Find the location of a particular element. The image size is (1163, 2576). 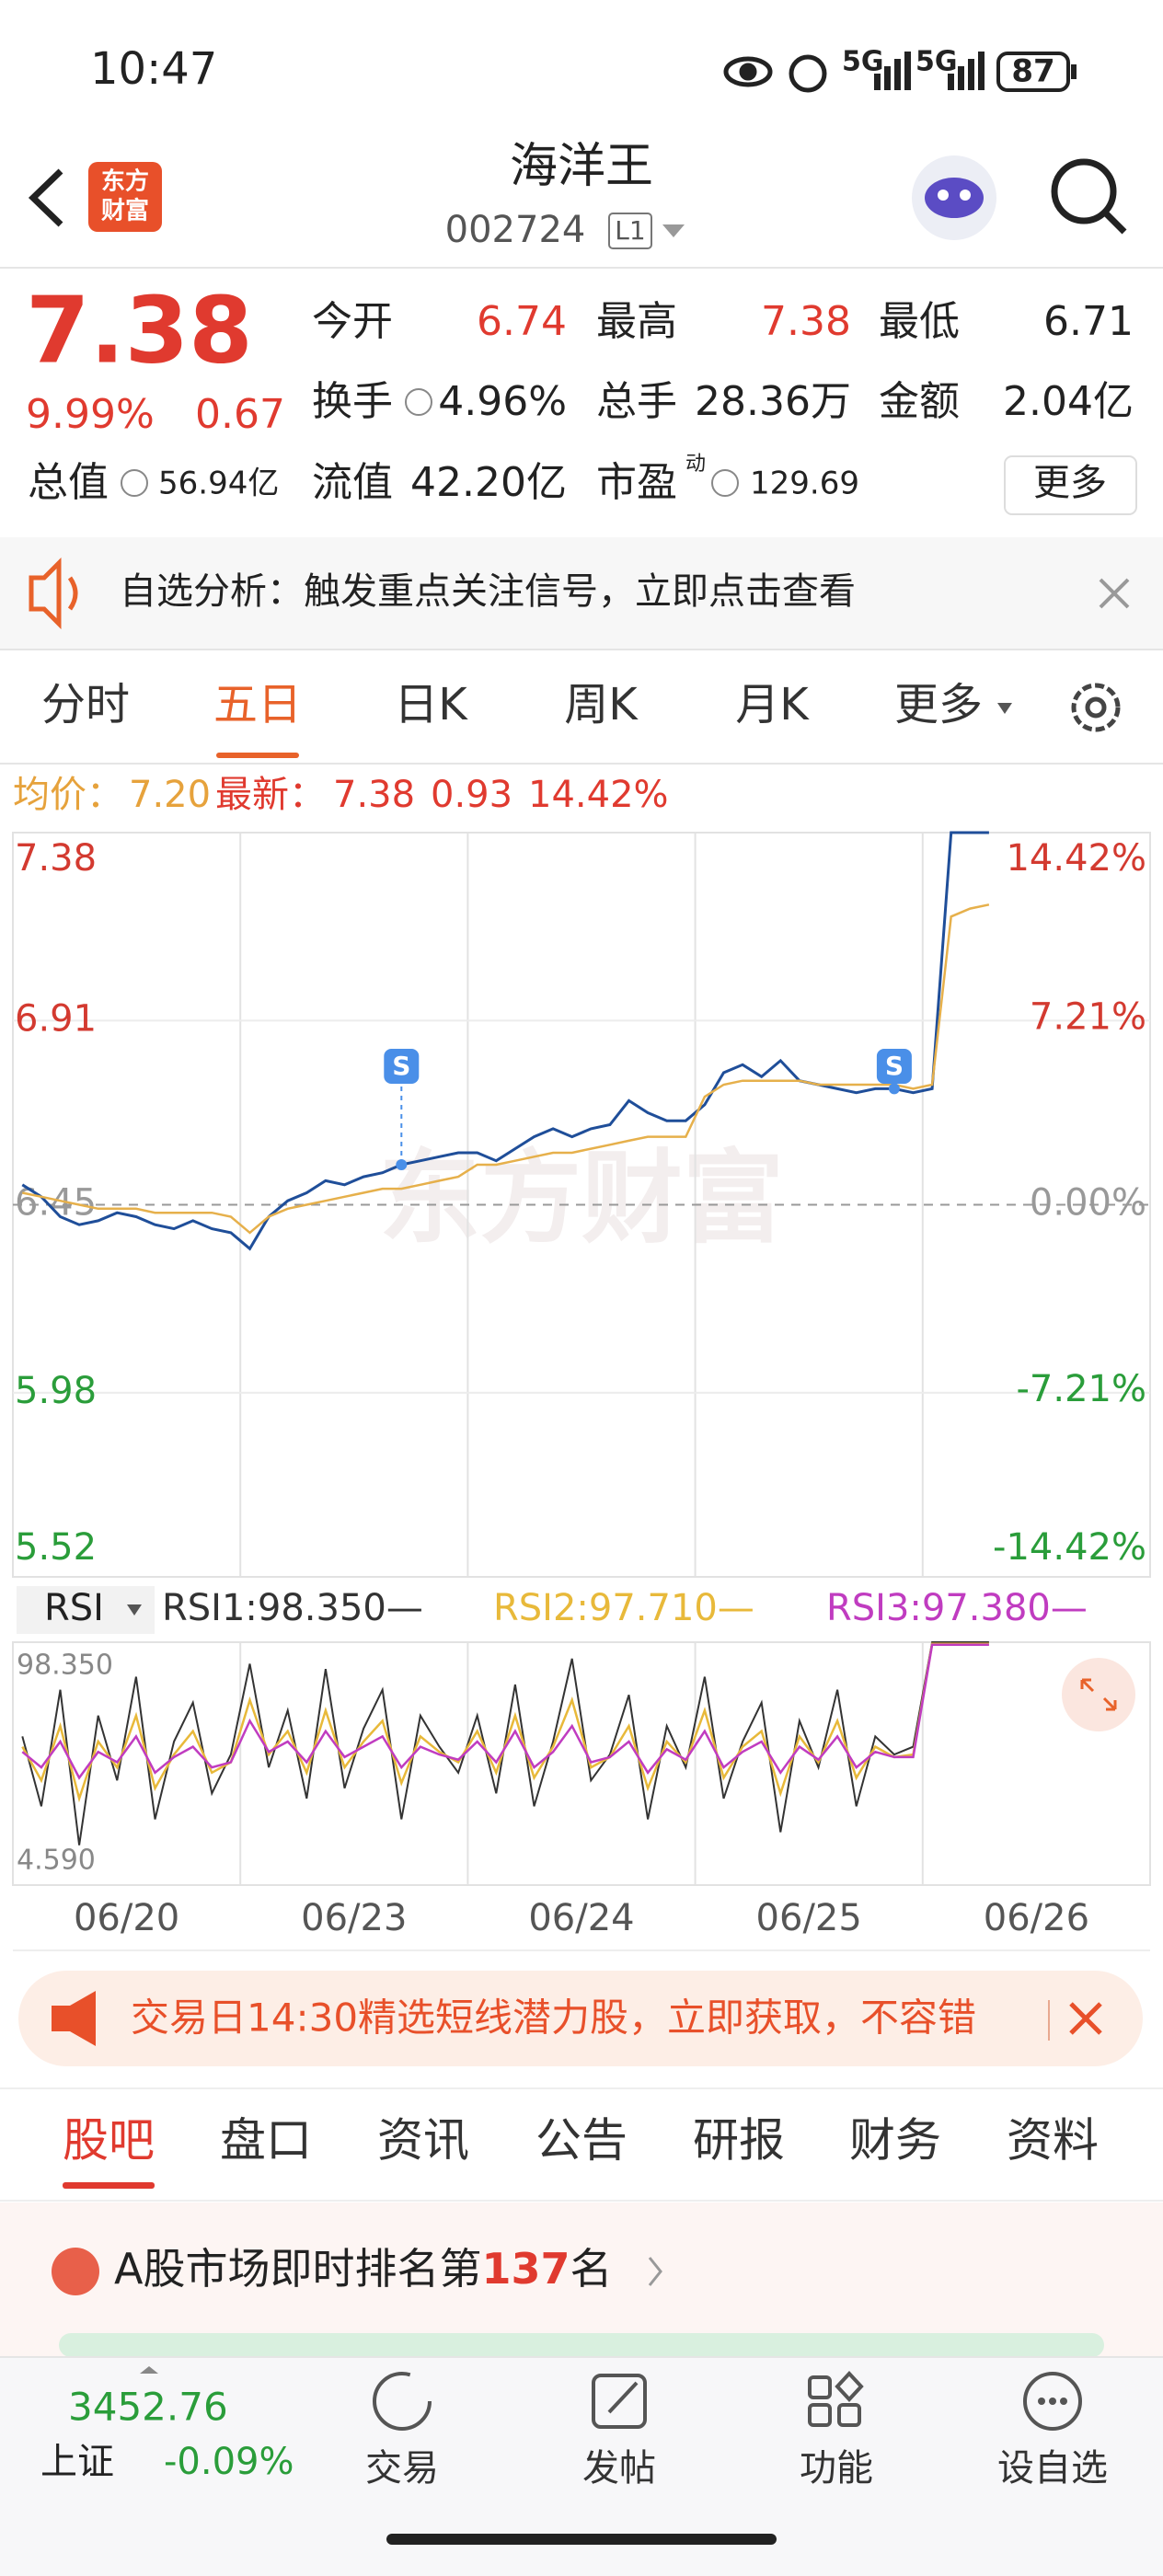

tab: 更多 is located at coordinates (939, 704).